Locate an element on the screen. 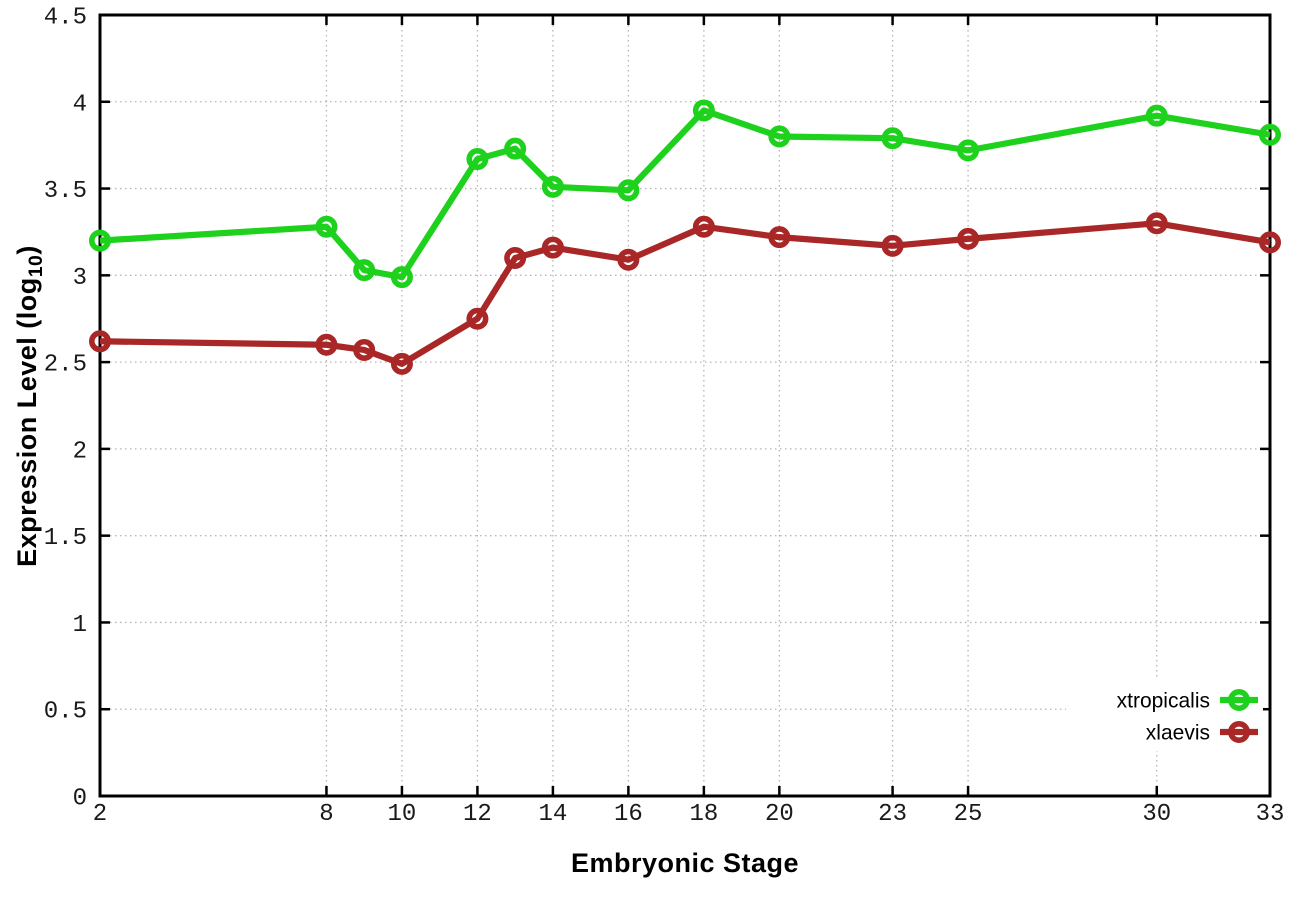 This screenshot has height=907, width=1296. y-tick-label: 1 is located at coordinates (80, 625).